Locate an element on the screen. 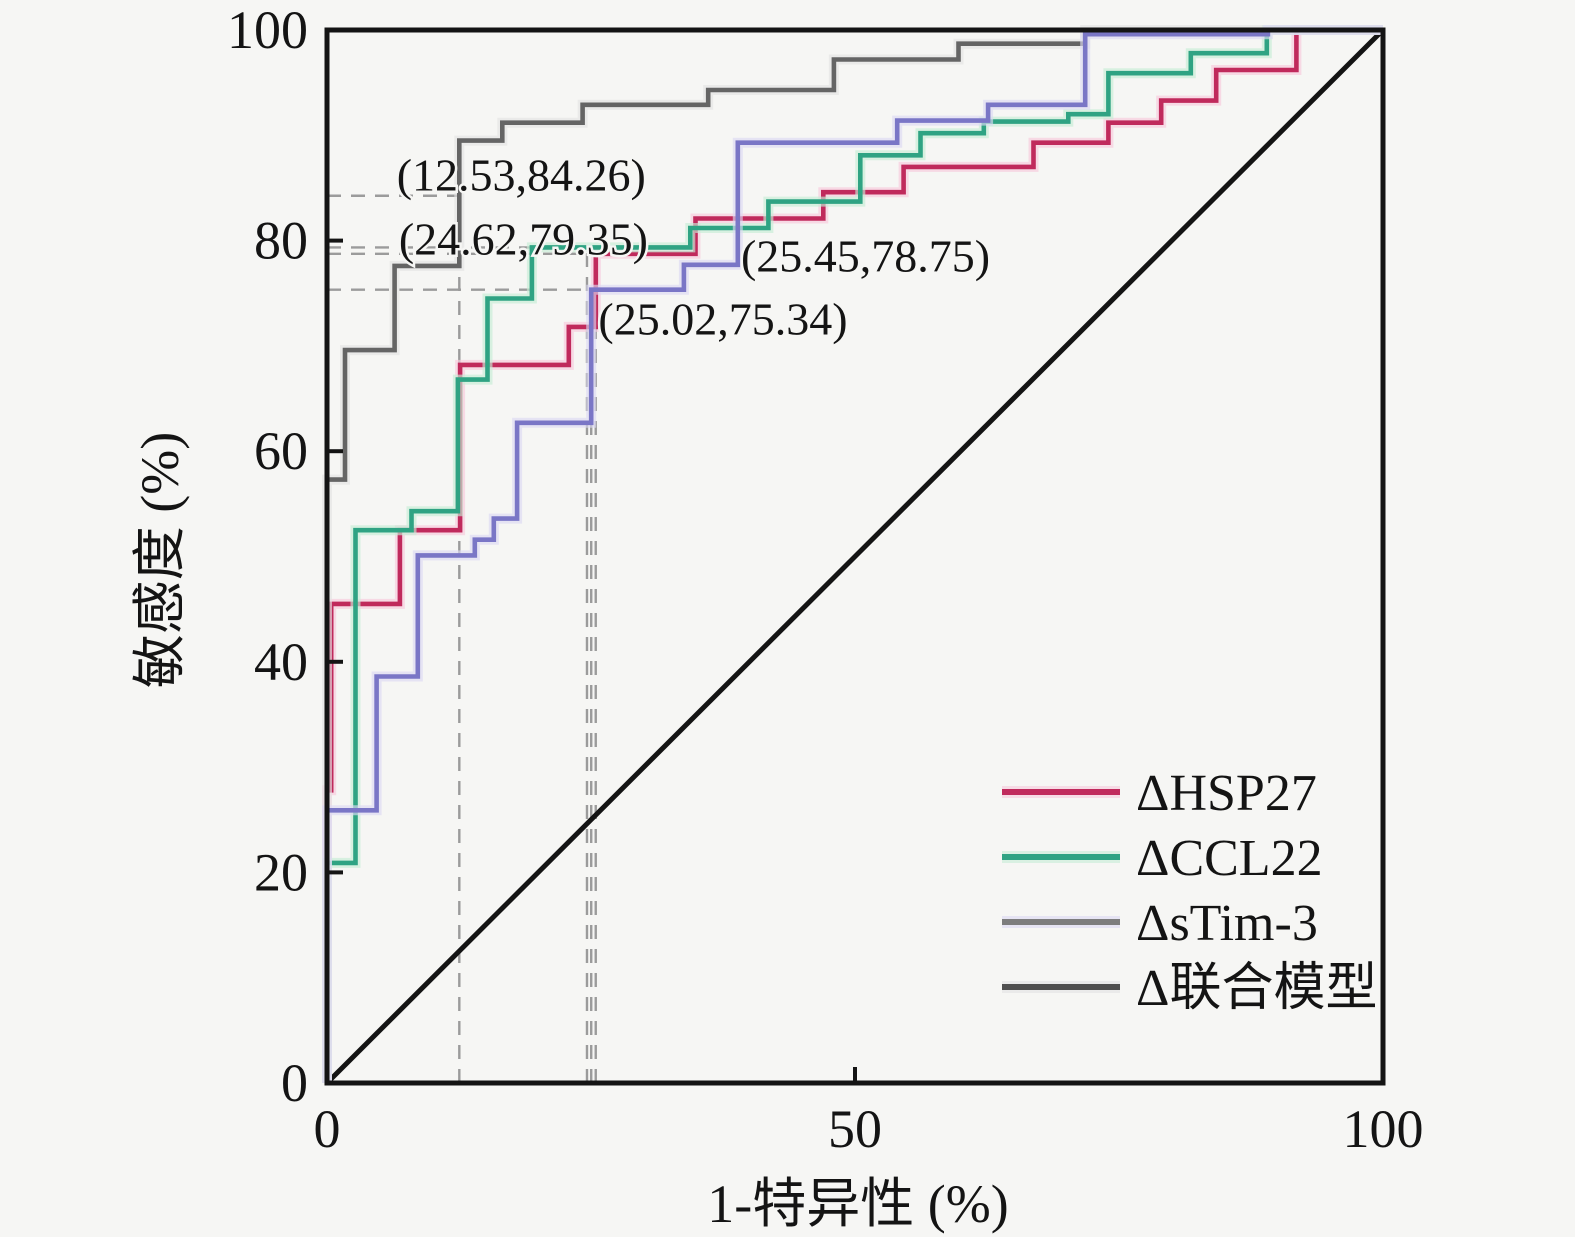 This screenshot has width=1575, height=1237. annotation-label-3: (25.45,78.75) is located at coordinates (865, 255).